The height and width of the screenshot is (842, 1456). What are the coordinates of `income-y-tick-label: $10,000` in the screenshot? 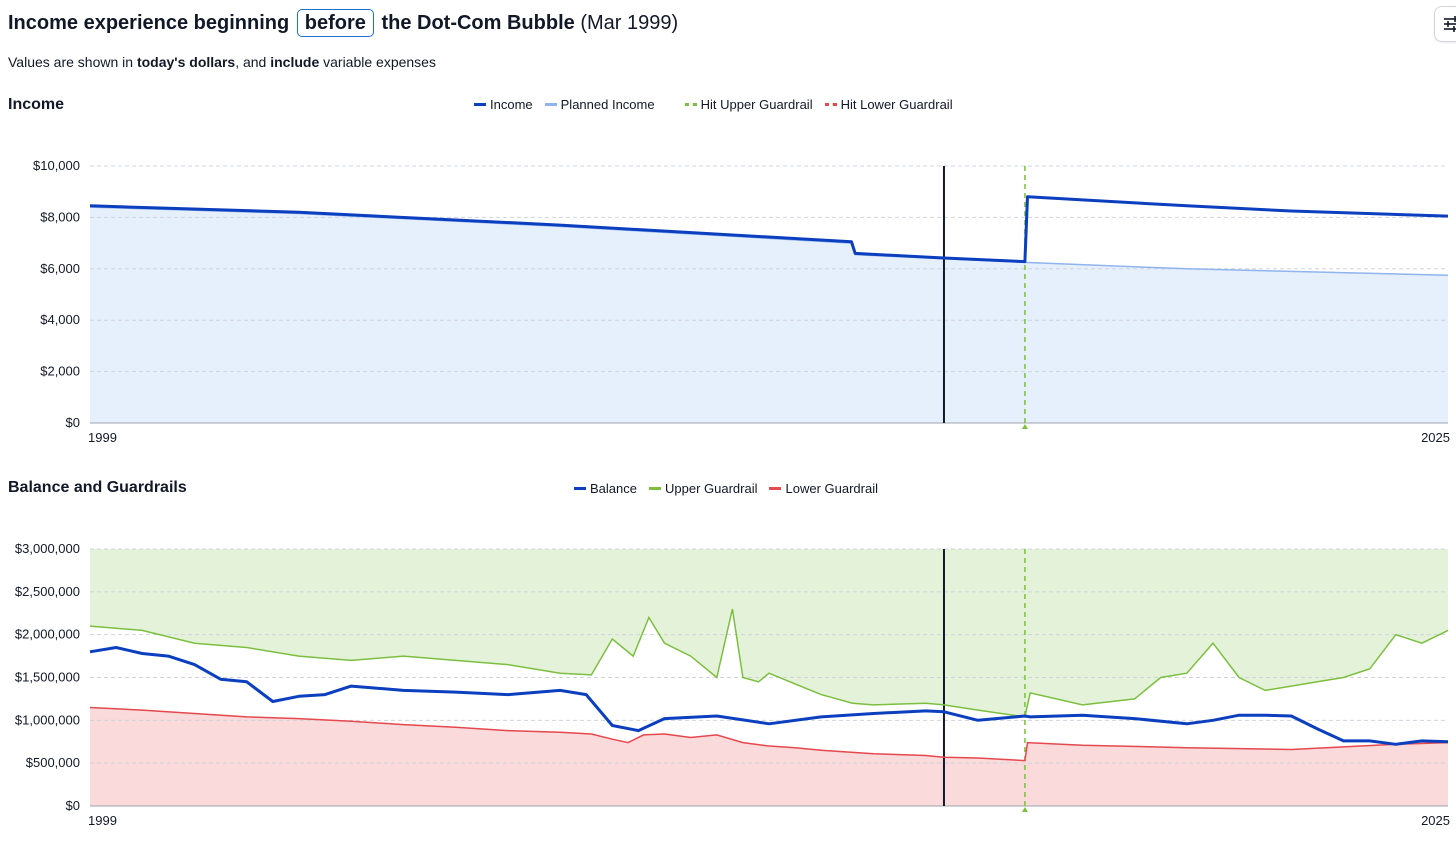 It's located at (56, 165).